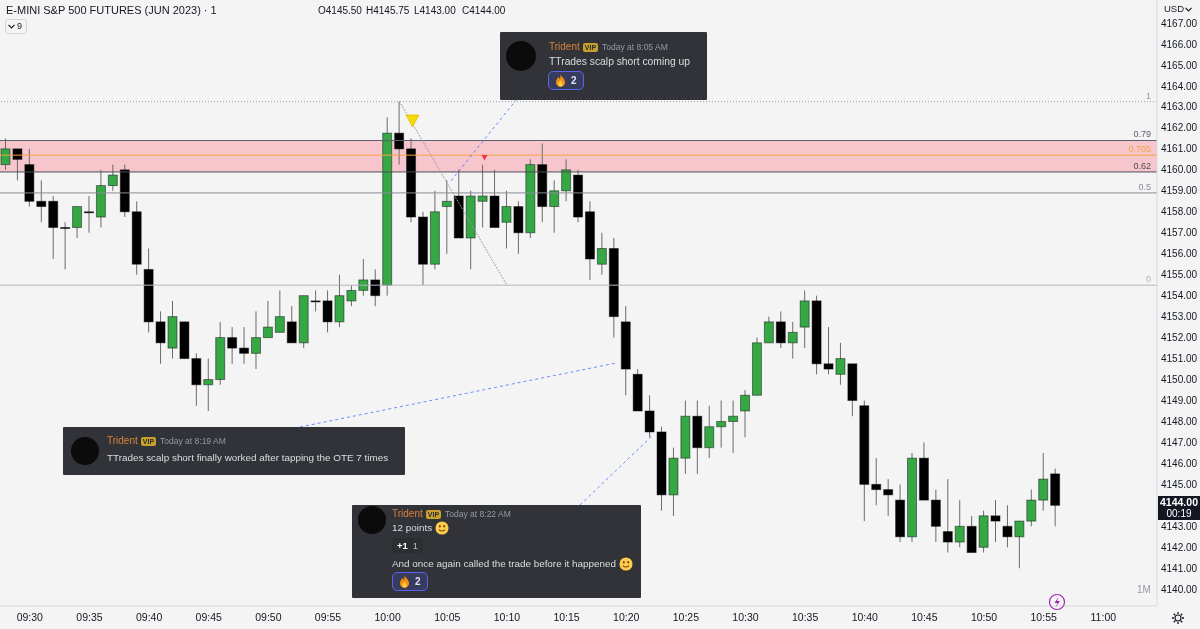  What do you see at coordinates (1179, 359) in the screenshot?
I see `y-tick-label: 4151.00` at bounding box center [1179, 359].